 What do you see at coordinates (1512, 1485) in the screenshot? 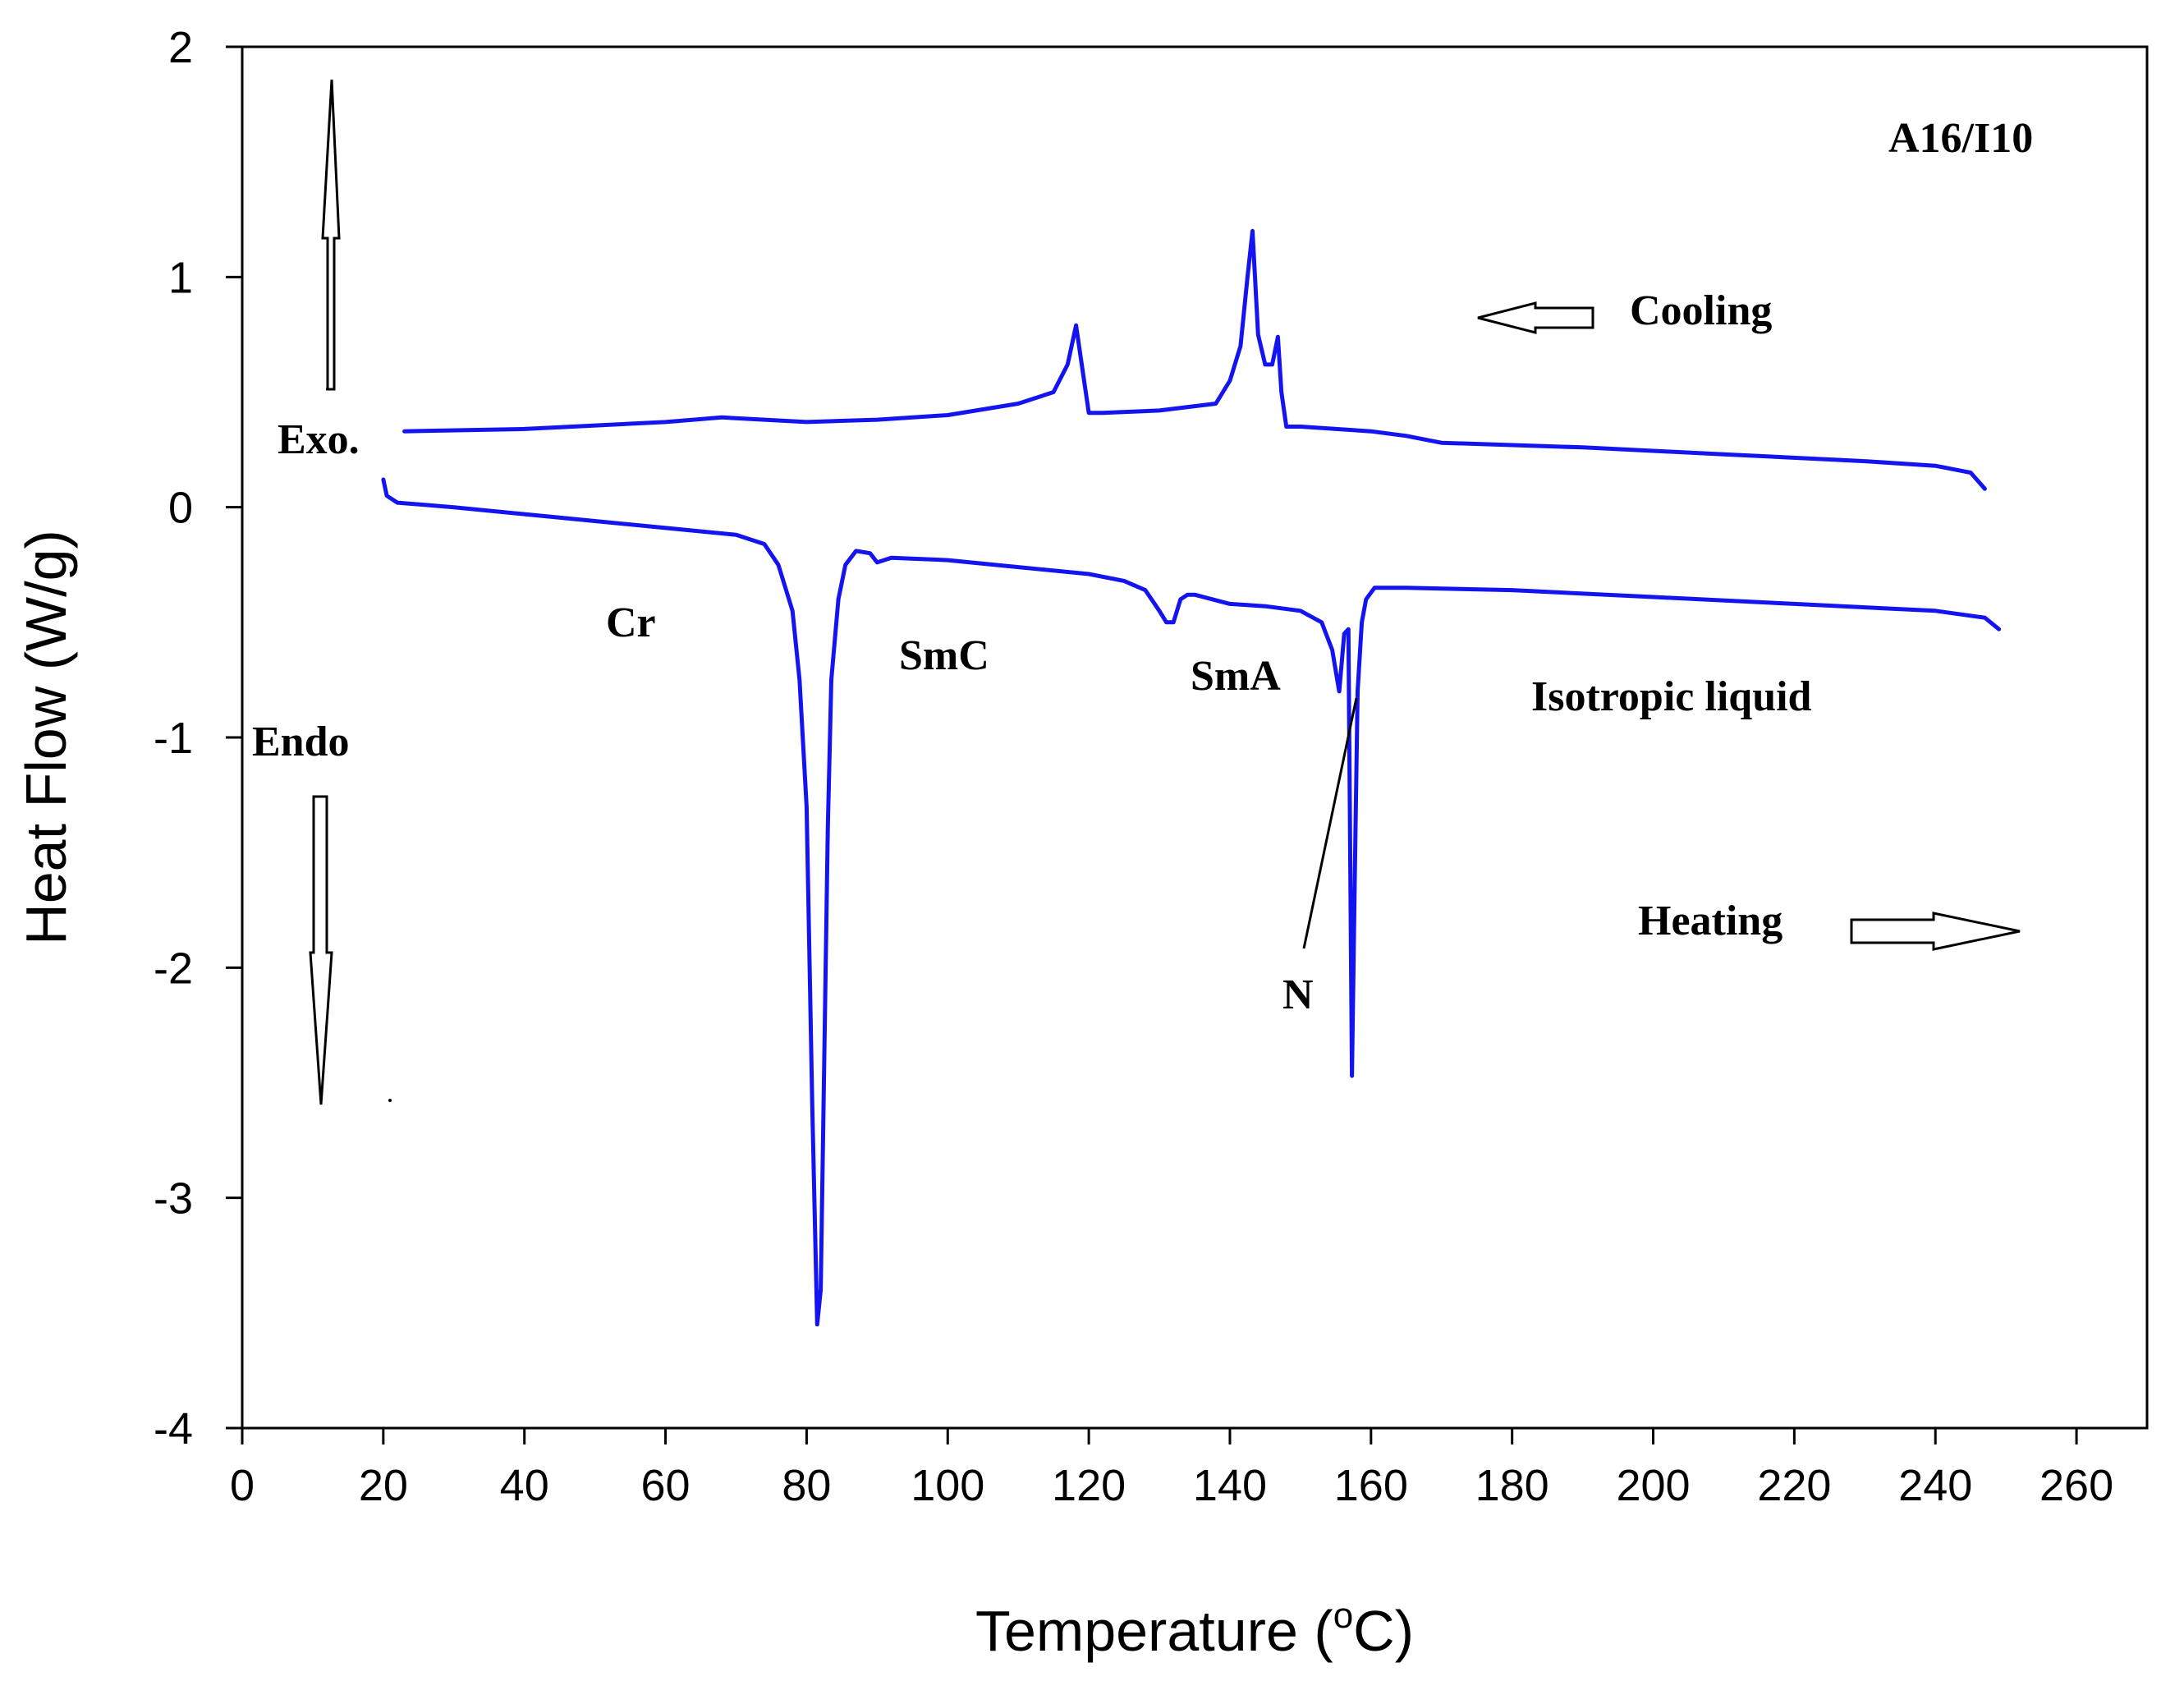
I see `x-tick-label: 180` at bounding box center [1512, 1485].